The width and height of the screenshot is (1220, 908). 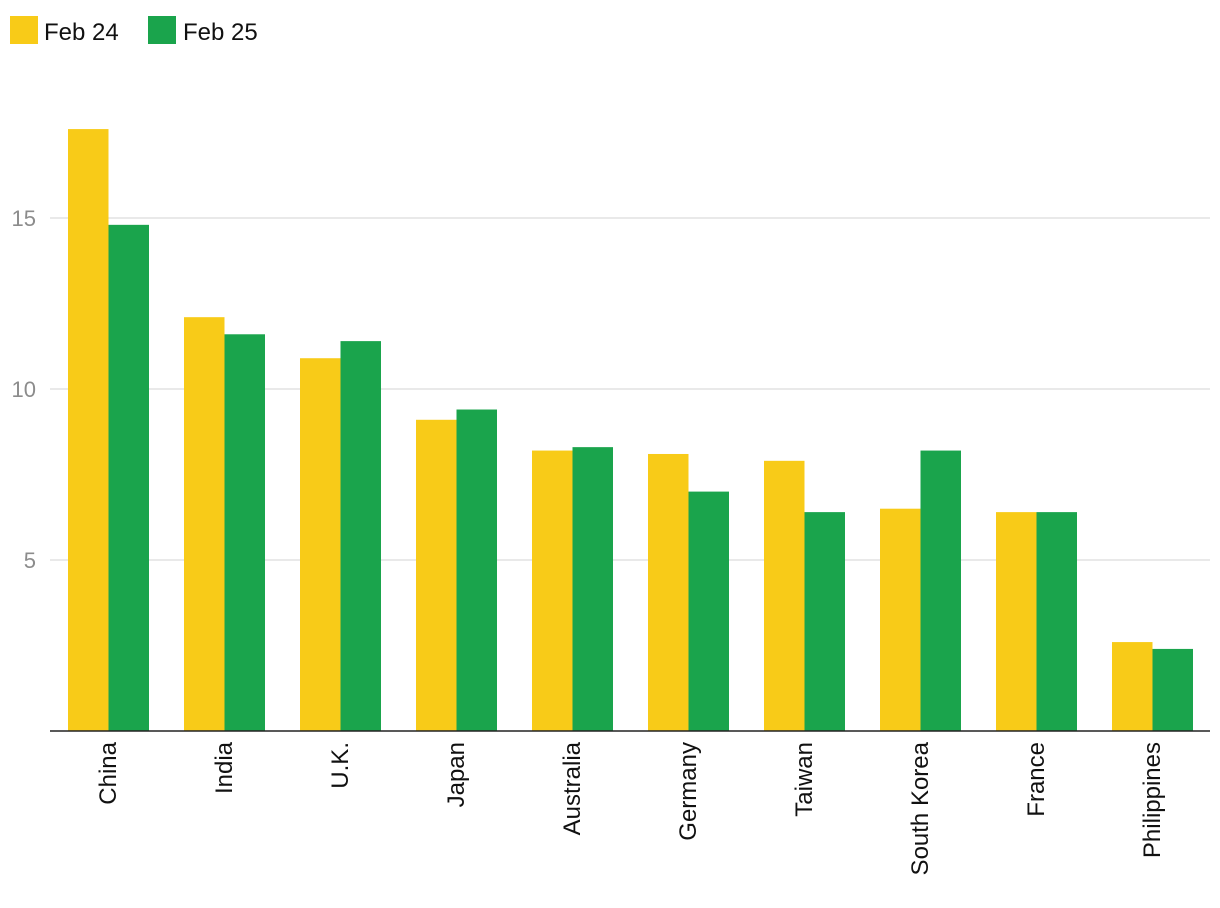 What do you see at coordinates (24, 218) in the screenshot?
I see `y-tick-label-15: 15` at bounding box center [24, 218].